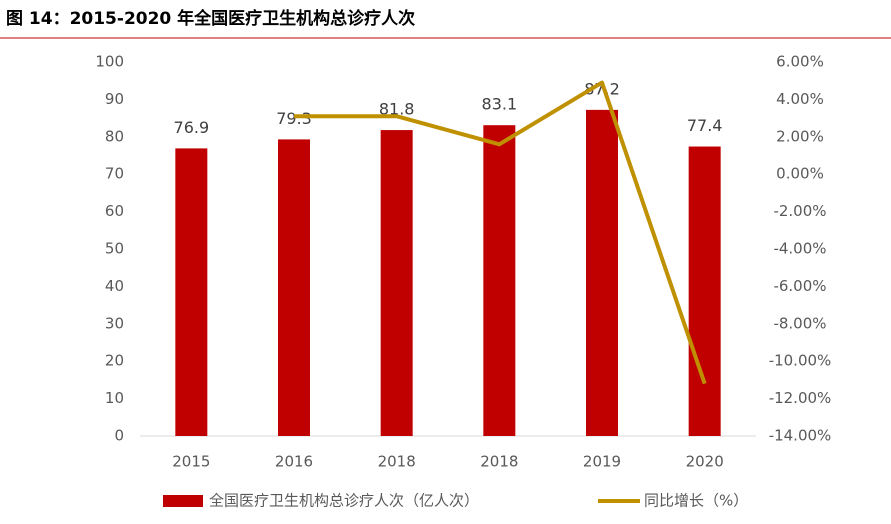 The height and width of the screenshot is (524, 891). Describe the element at coordinates (705, 462) in the screenshot. I see `x-tick-label: 2020` at that location.